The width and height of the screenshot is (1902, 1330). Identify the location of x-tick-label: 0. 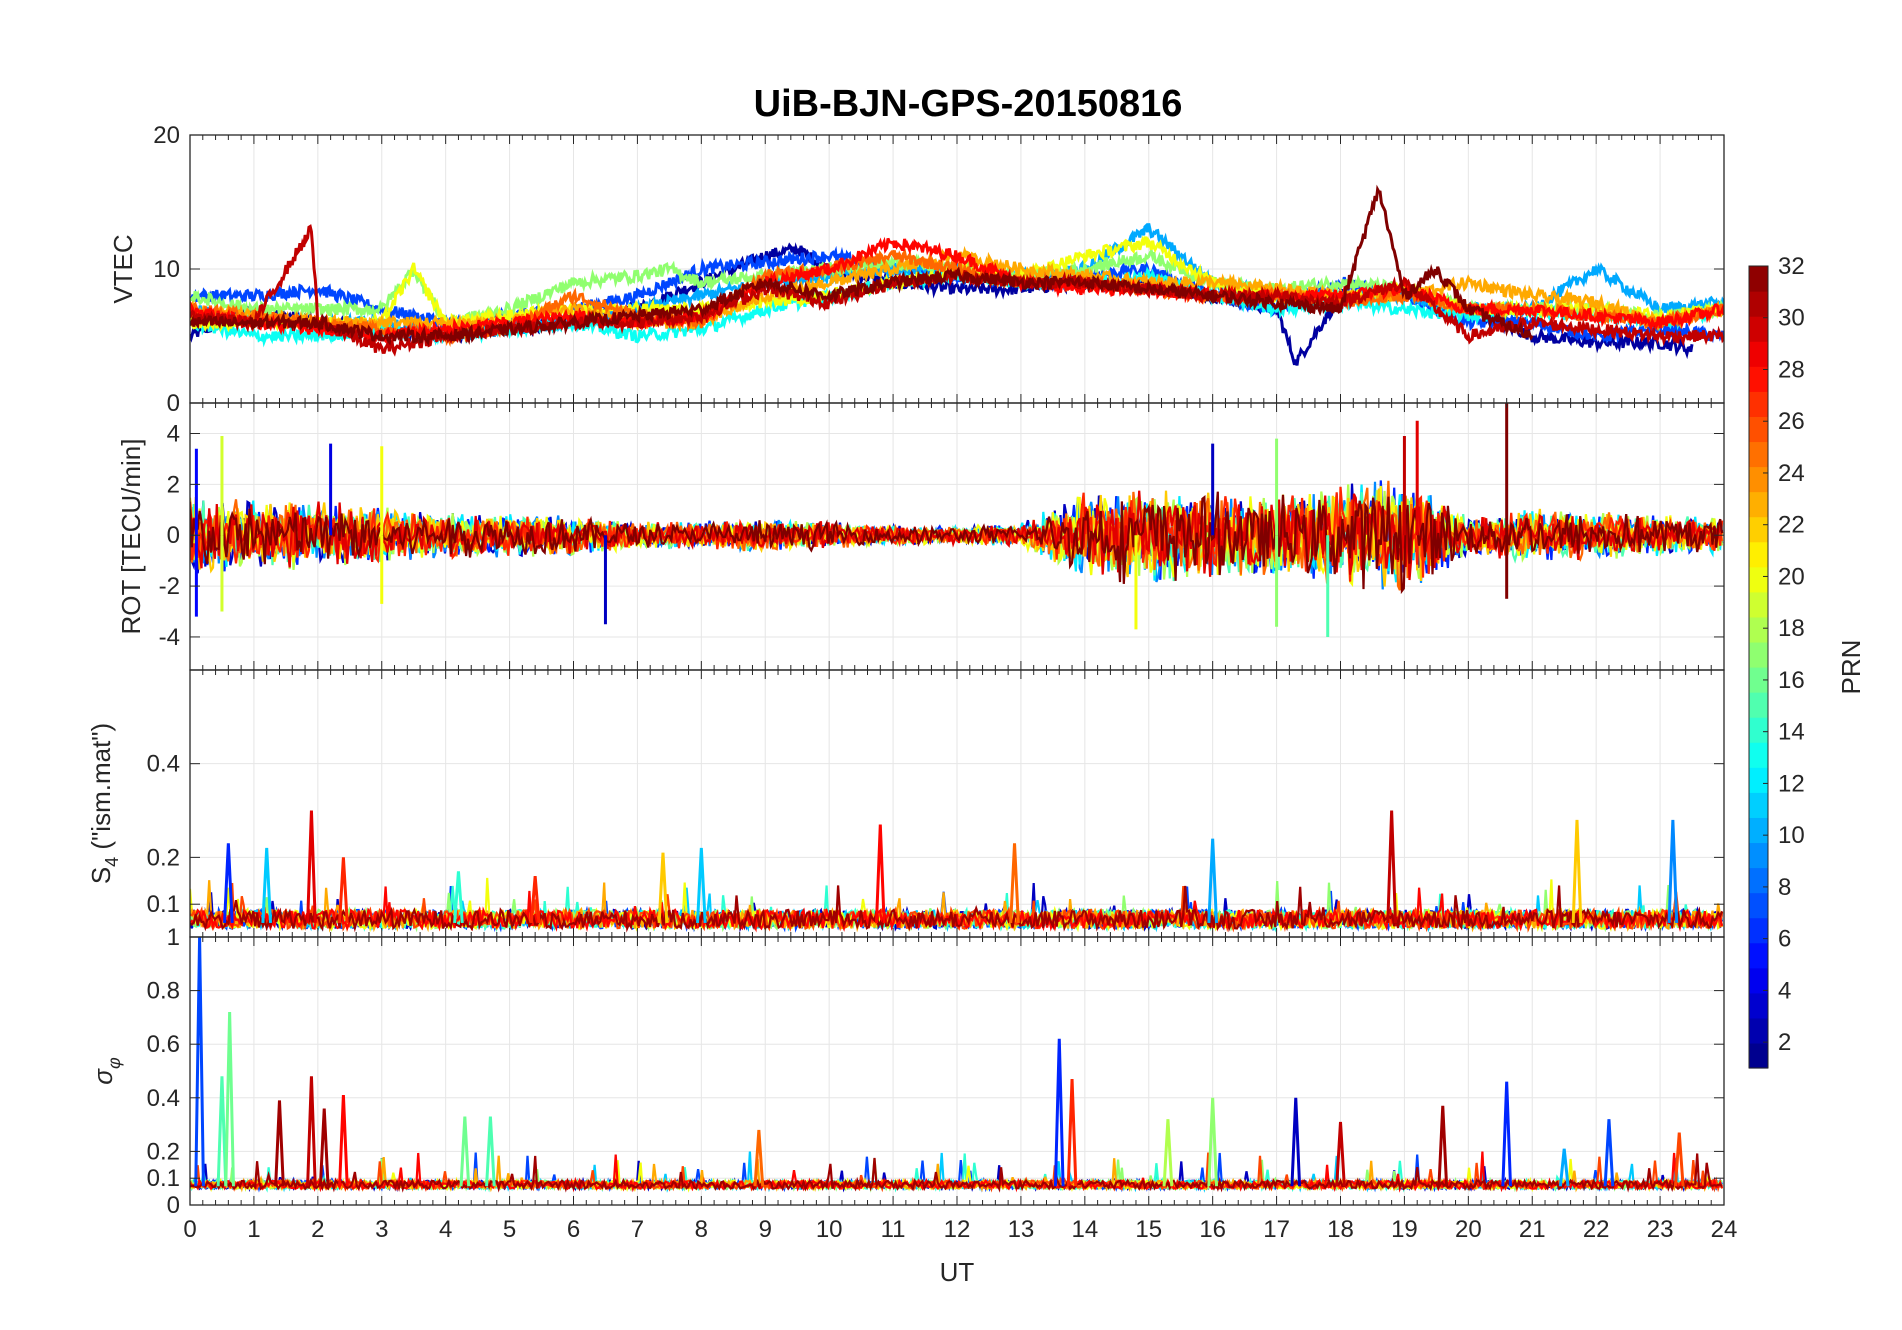
(189, 1229).